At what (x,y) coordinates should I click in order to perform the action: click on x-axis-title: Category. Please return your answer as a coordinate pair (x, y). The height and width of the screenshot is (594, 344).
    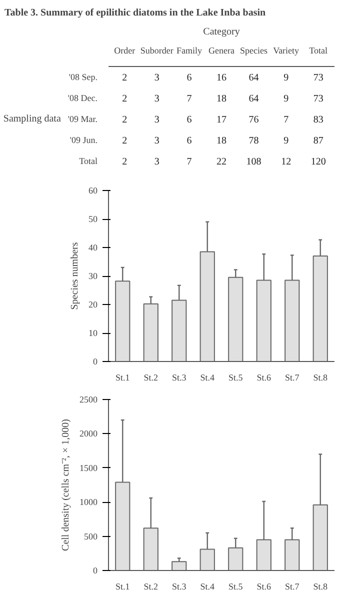
    Looking at the image, I should click on (221, 32).